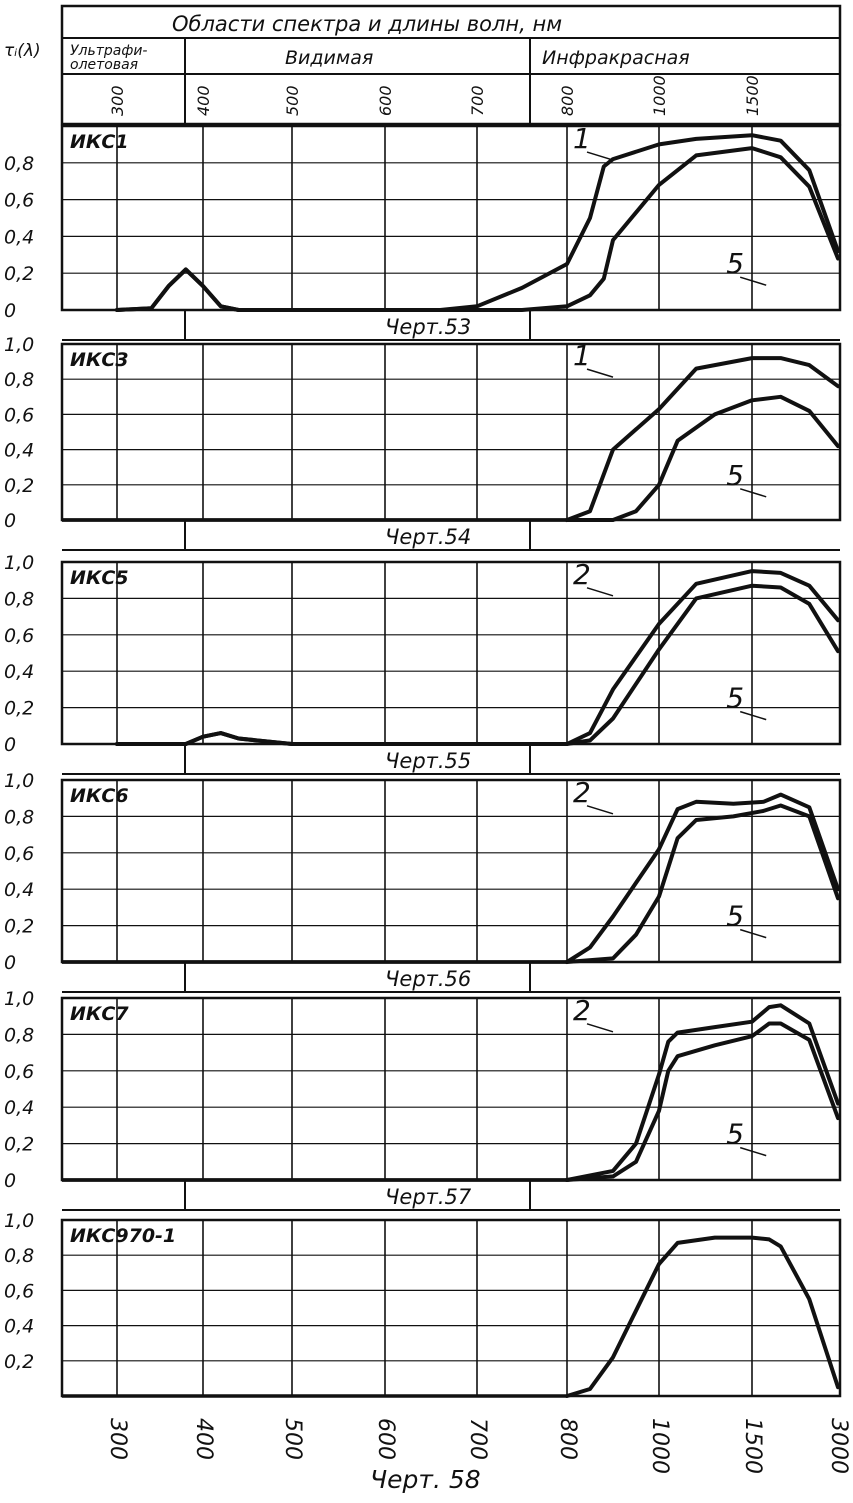  What do you see at coordinates (567, 100) in the screenshot?
I see `header-tick-label: 800` at bounding box center [567, 100].